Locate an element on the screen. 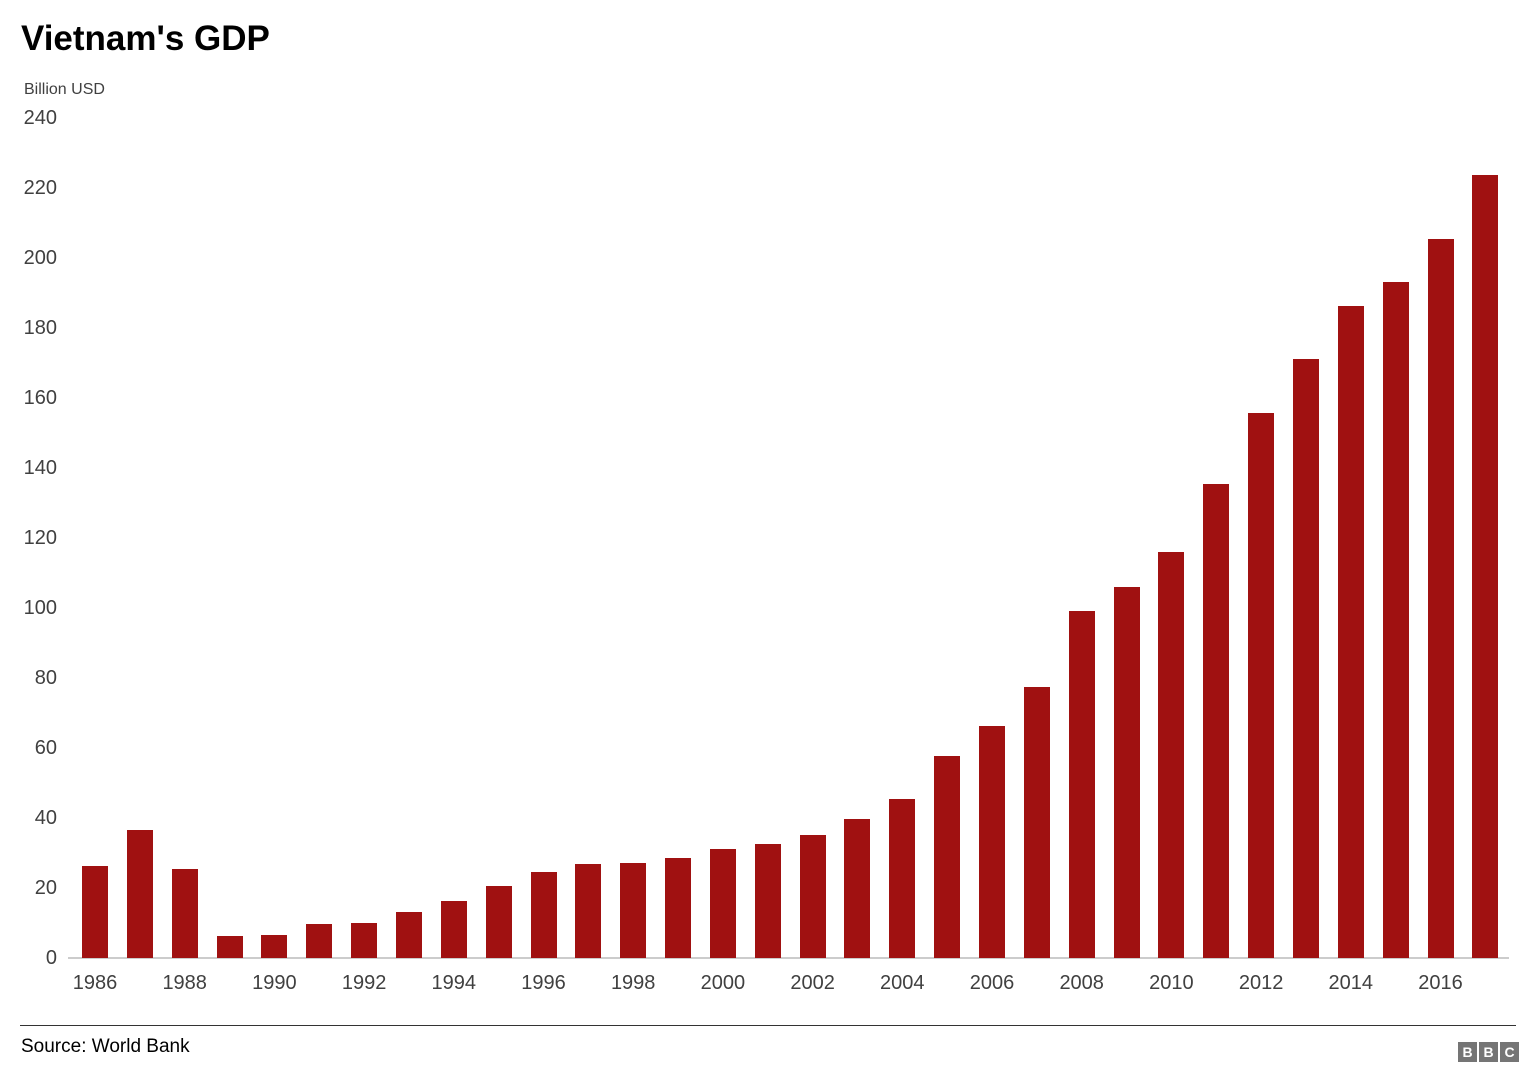 This screenshot has height=1084, width=1536. bar-2000 is located at coordinates (722, 903).